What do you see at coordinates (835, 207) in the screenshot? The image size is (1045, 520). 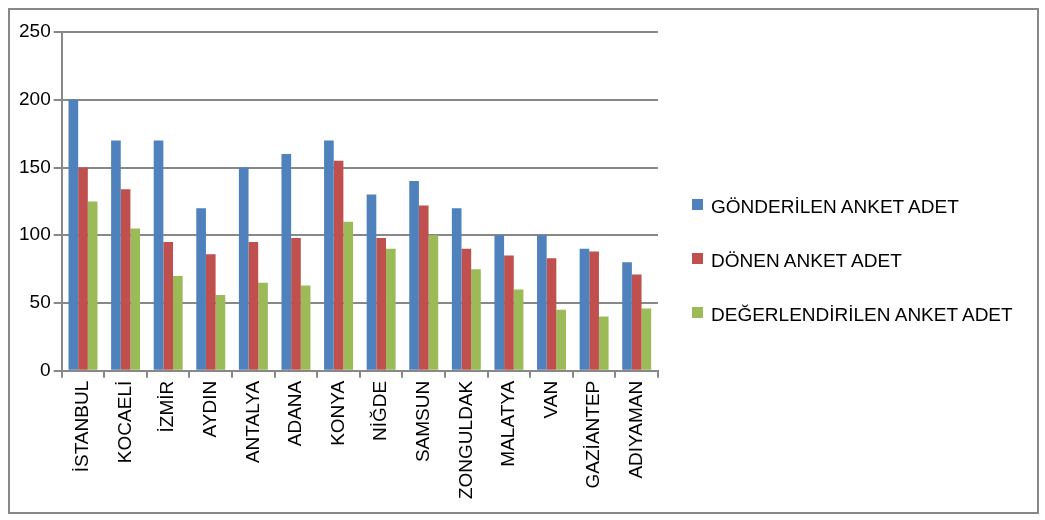 I see `legend-label: GÖNDERİLEN ANKET ADET` at bounding box center [835, 207].